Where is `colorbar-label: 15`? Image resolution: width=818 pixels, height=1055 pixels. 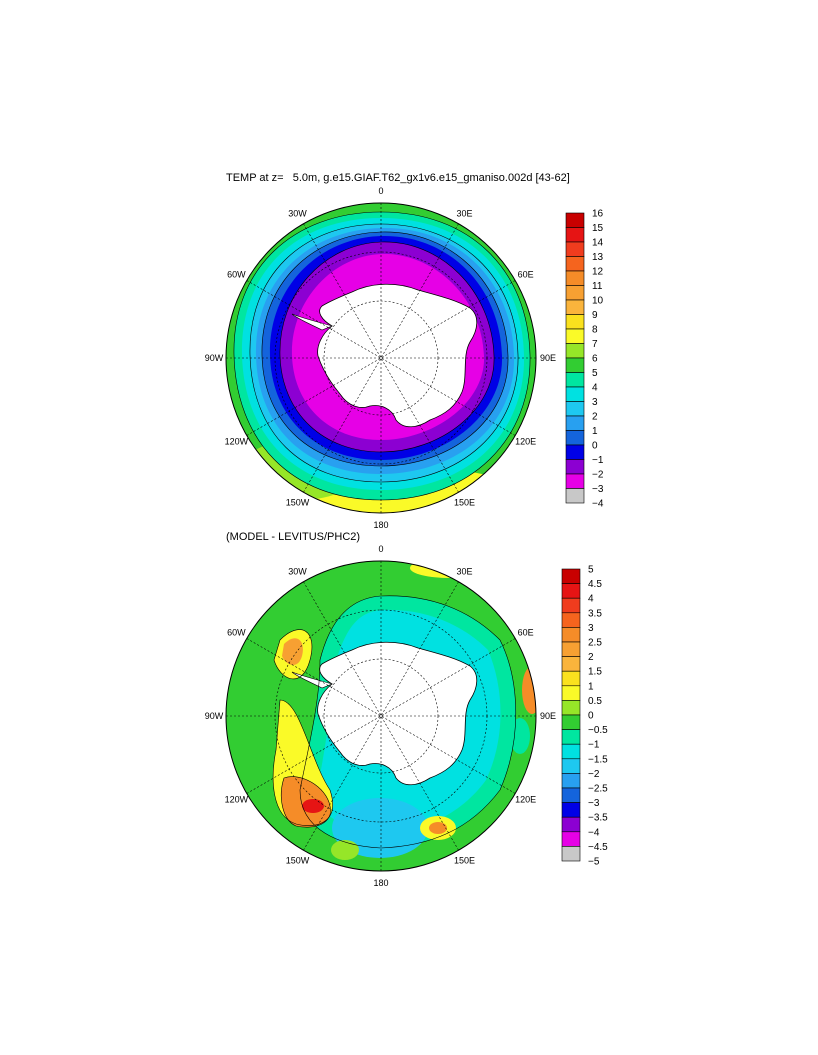 colorbar-label: 15 is located at coordinates (598, 228).